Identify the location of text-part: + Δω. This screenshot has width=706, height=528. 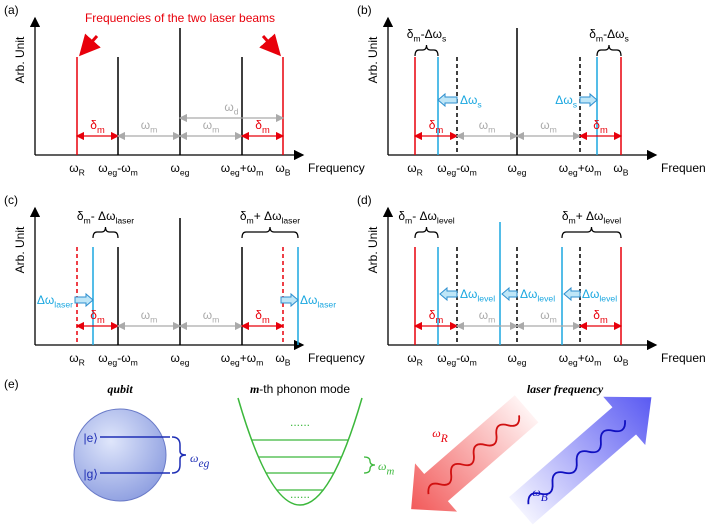
(590, 216).